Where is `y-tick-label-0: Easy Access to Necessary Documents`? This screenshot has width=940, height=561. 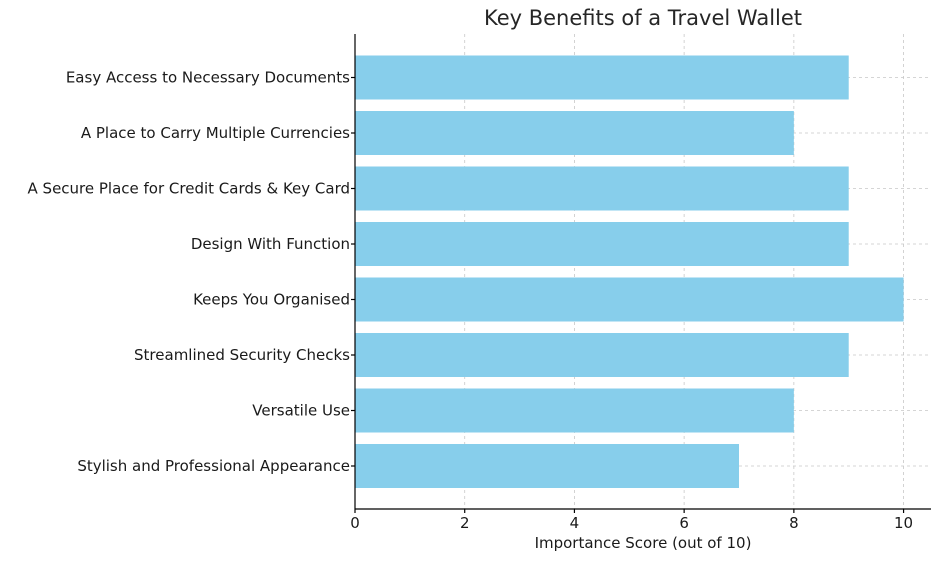
y-tick-label-0: Easy Access to Necessary Documents is located at coordinates (208, 78).